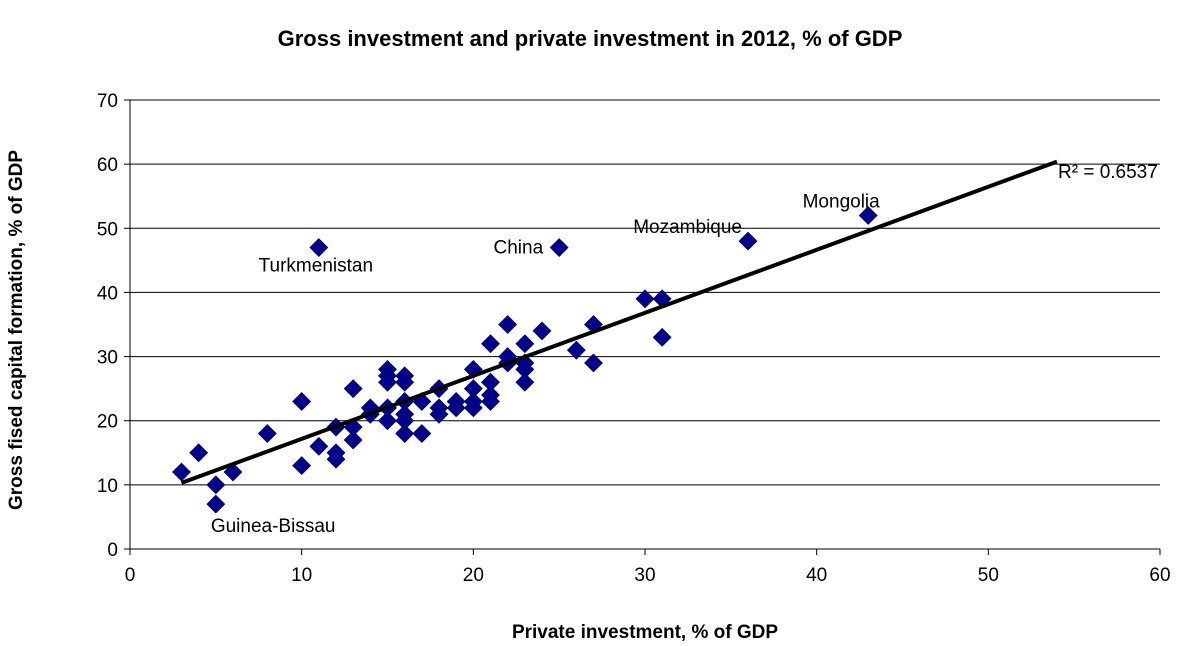 This screenshot has width=1191, height=646. Describe the element at coordinates (316, 266) in the screenshot. I see `point-annotation: Turkmenistan` at that location.